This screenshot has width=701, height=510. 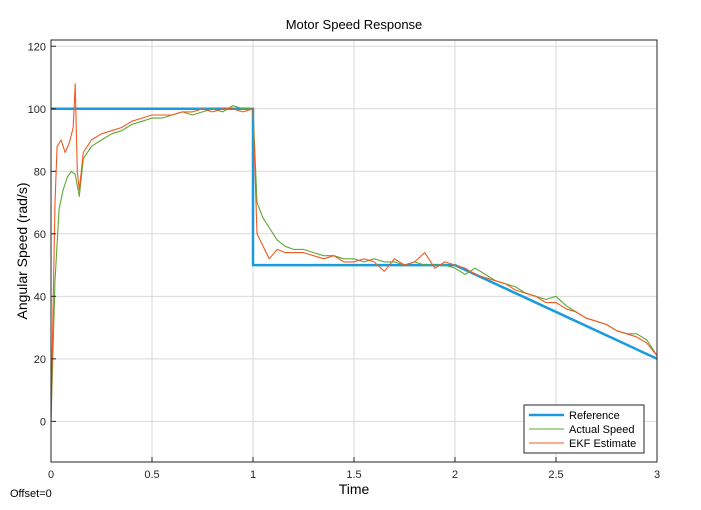 What do you see at coordinates (602, 444) in the screenshot?
I see `legend-entry-label: EKF Estimate` at bounding box center [602, 444].